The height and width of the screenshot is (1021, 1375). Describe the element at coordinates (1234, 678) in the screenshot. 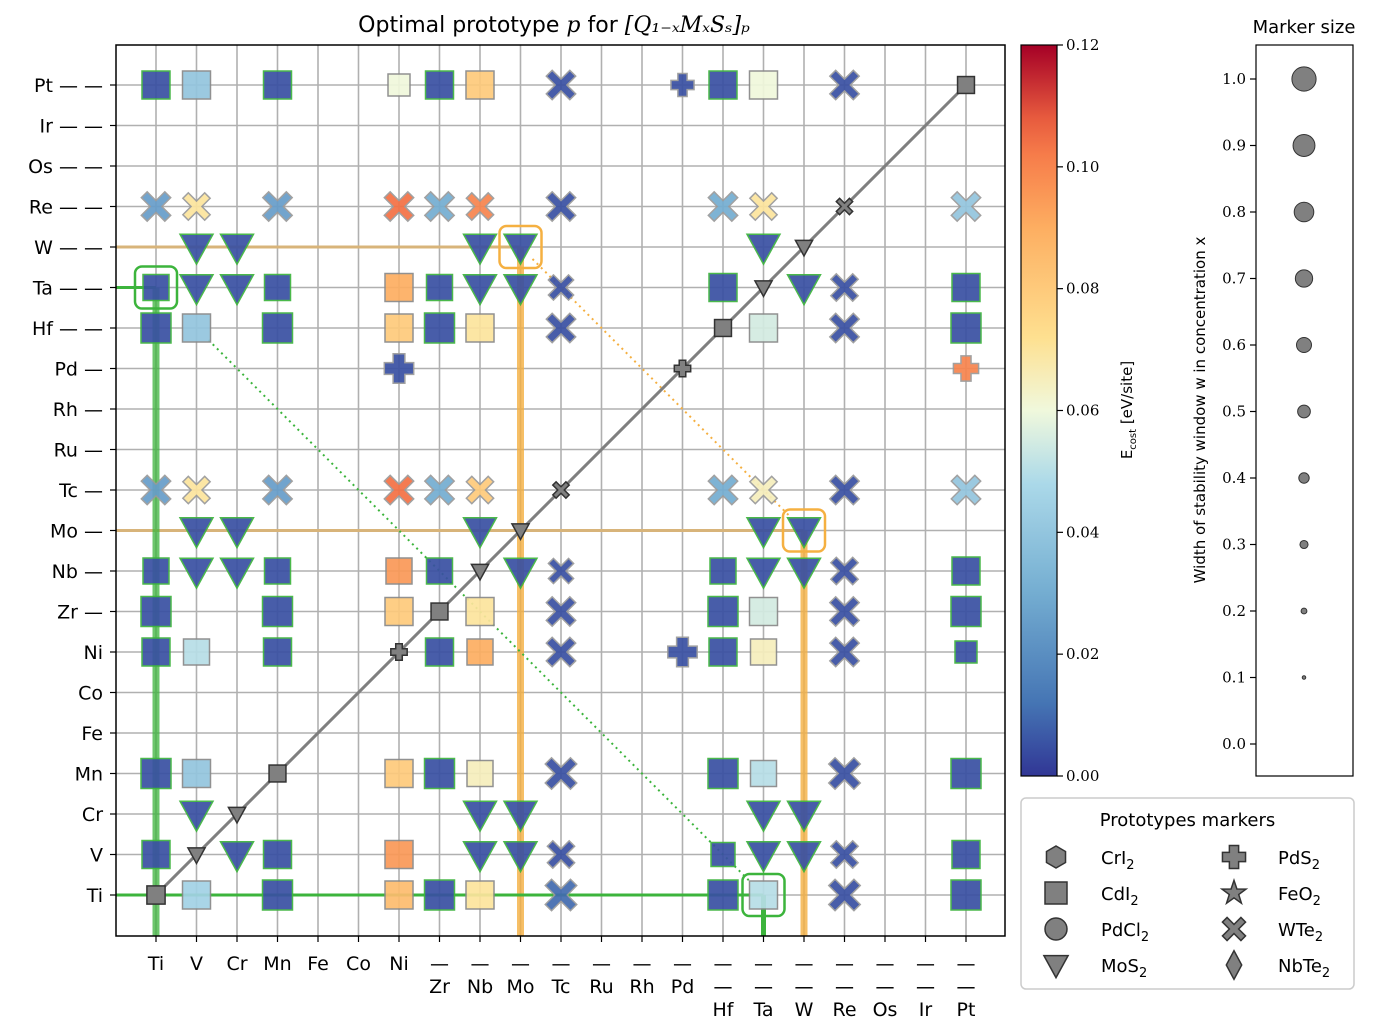

I see `size-legend-tick-label: 0.1` at that location.